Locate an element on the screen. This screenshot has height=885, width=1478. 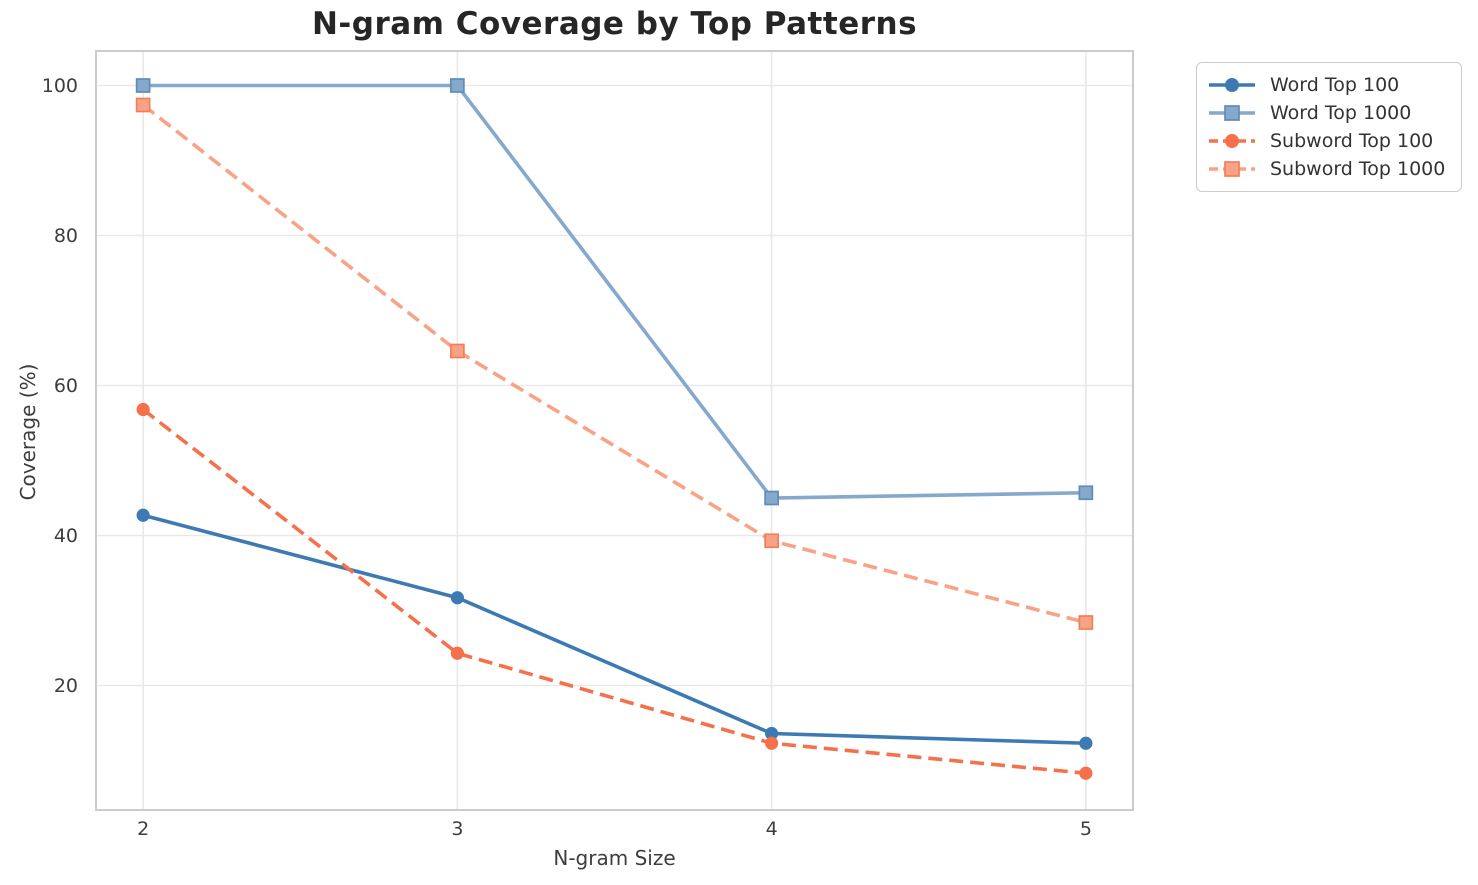
y-tick-label-20: 20 is located at coordinates (66, 686).